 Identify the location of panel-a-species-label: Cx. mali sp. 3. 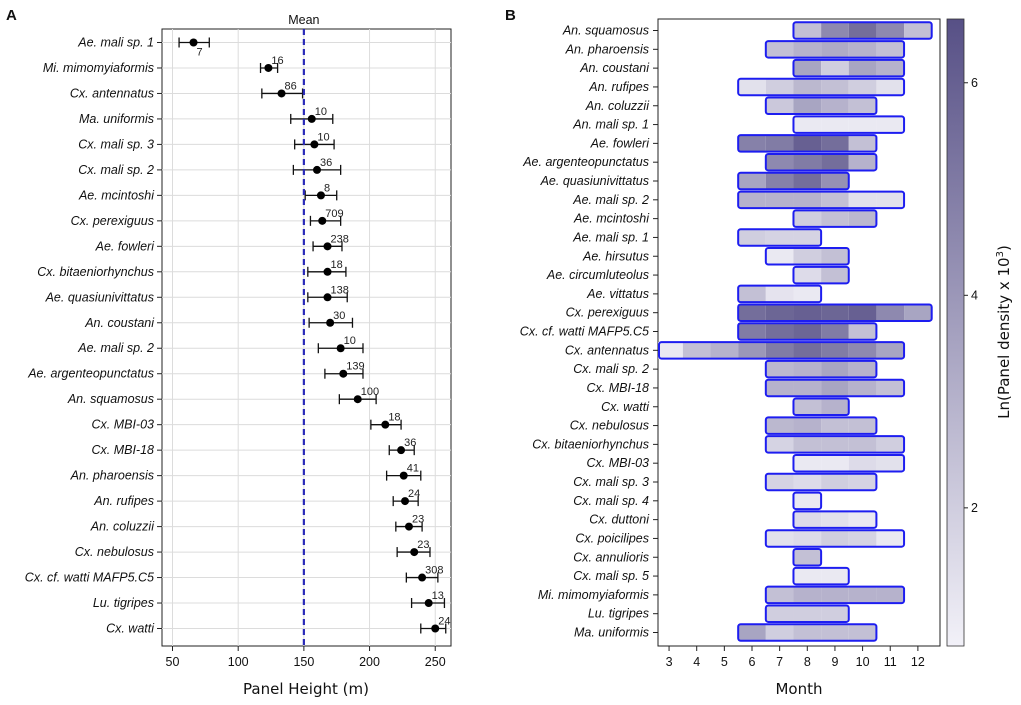
(116, 144).